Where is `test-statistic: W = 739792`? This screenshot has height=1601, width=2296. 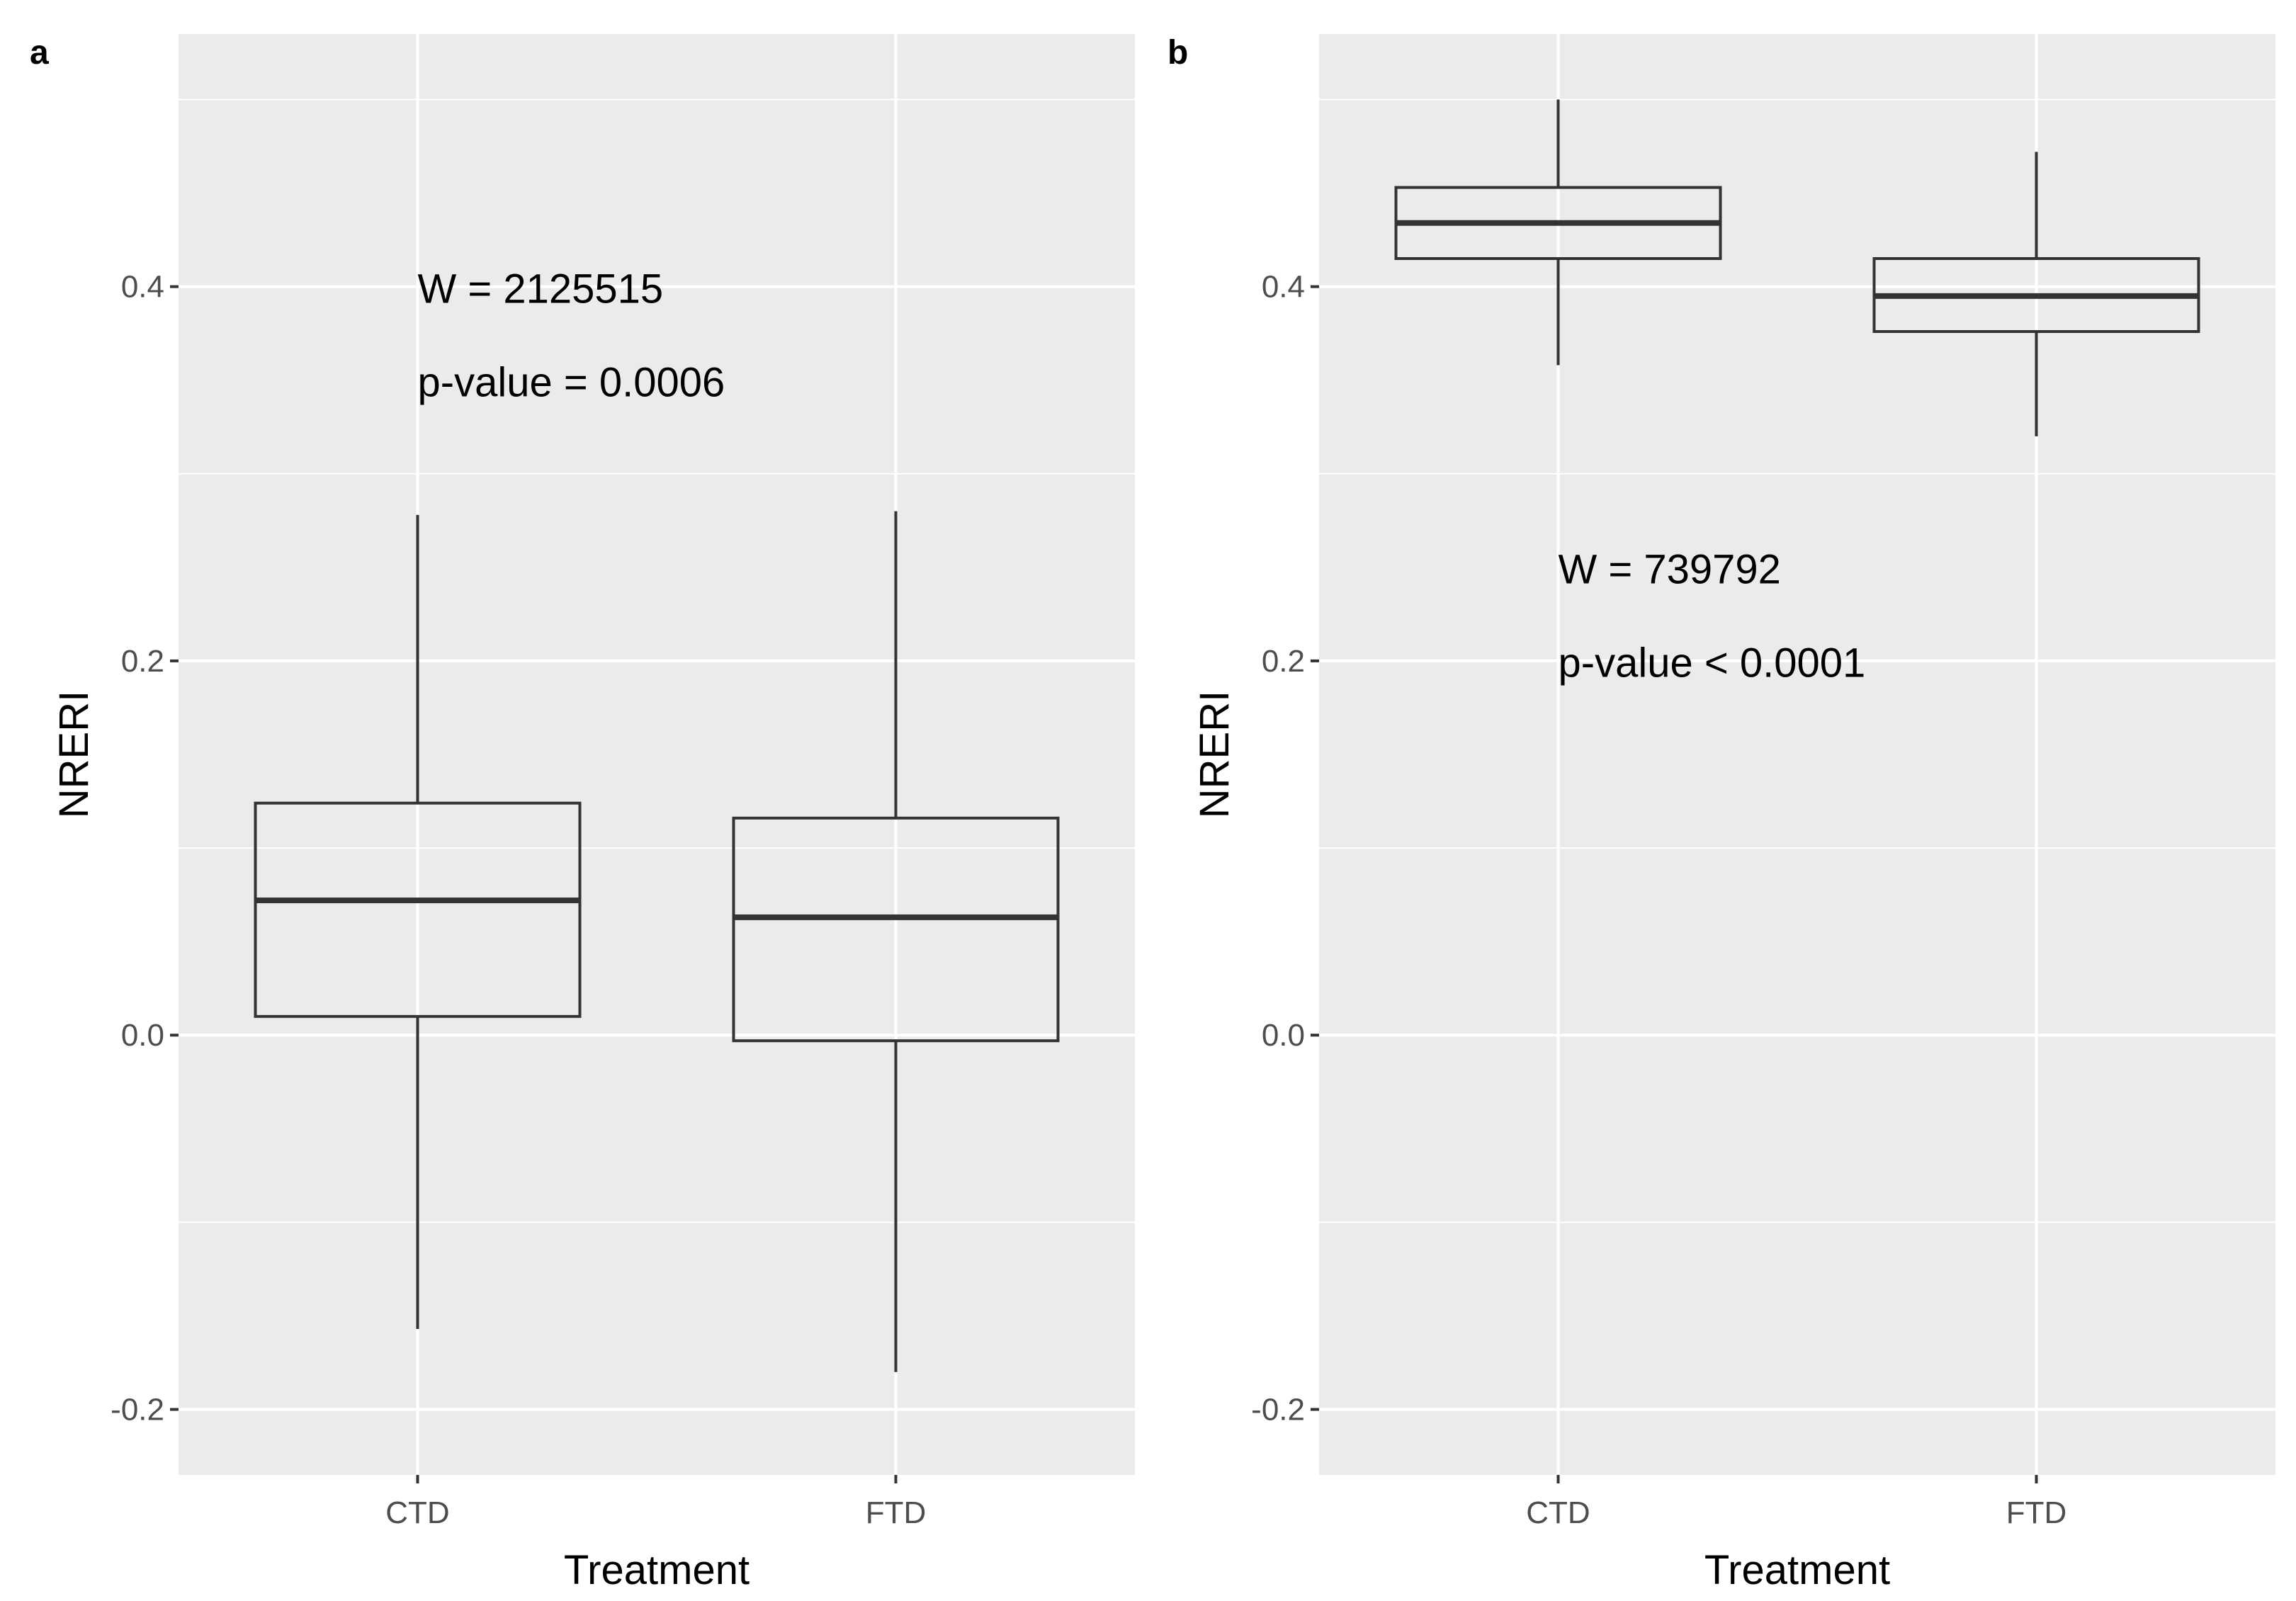
test-statistic: W = 739792 is located at coordinates (1670, 569).